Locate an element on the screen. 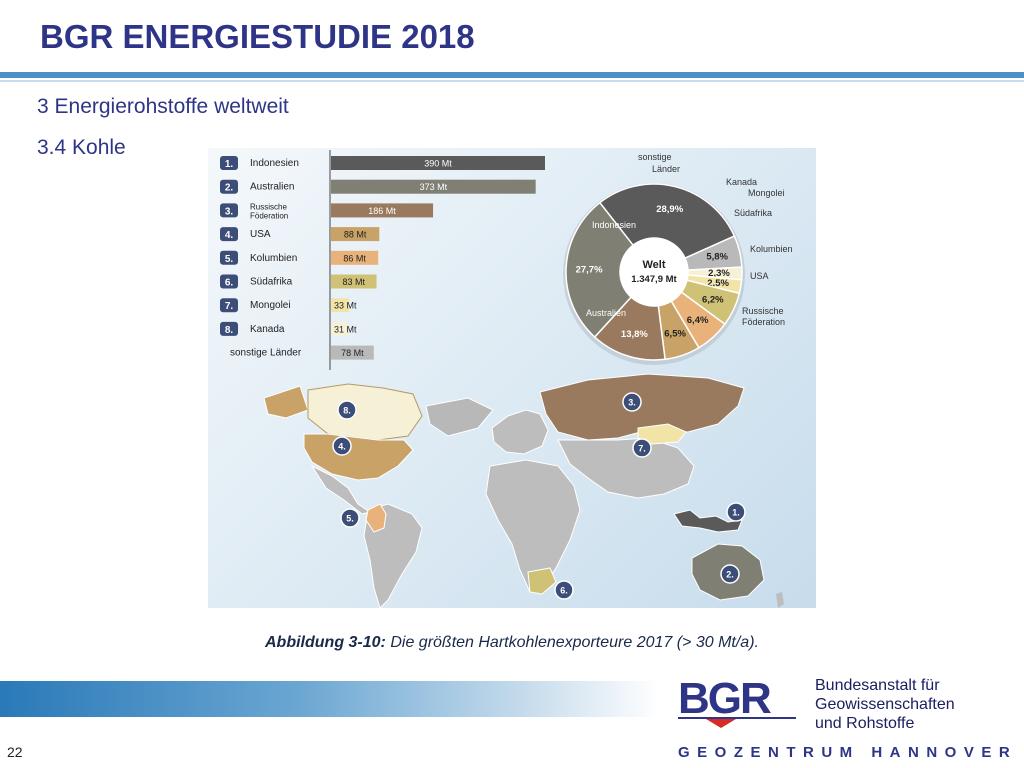 This screenshot has width=1024, height=768. pie-label-russland-1: Russische is located at coordinates (763, 311).